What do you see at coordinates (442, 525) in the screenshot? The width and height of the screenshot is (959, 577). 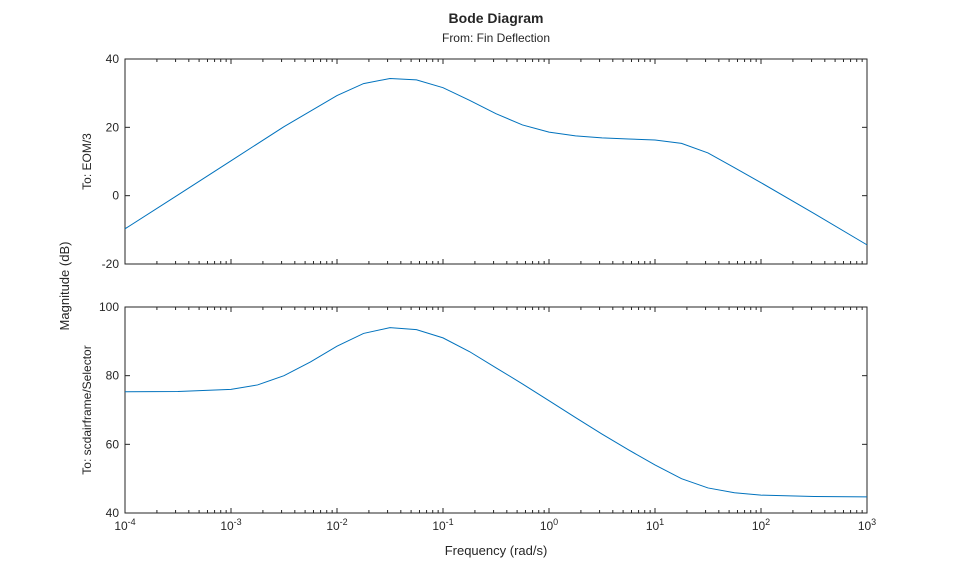 I see `x-tick-label: 10⁻¹` at bounding box center [442, 525].